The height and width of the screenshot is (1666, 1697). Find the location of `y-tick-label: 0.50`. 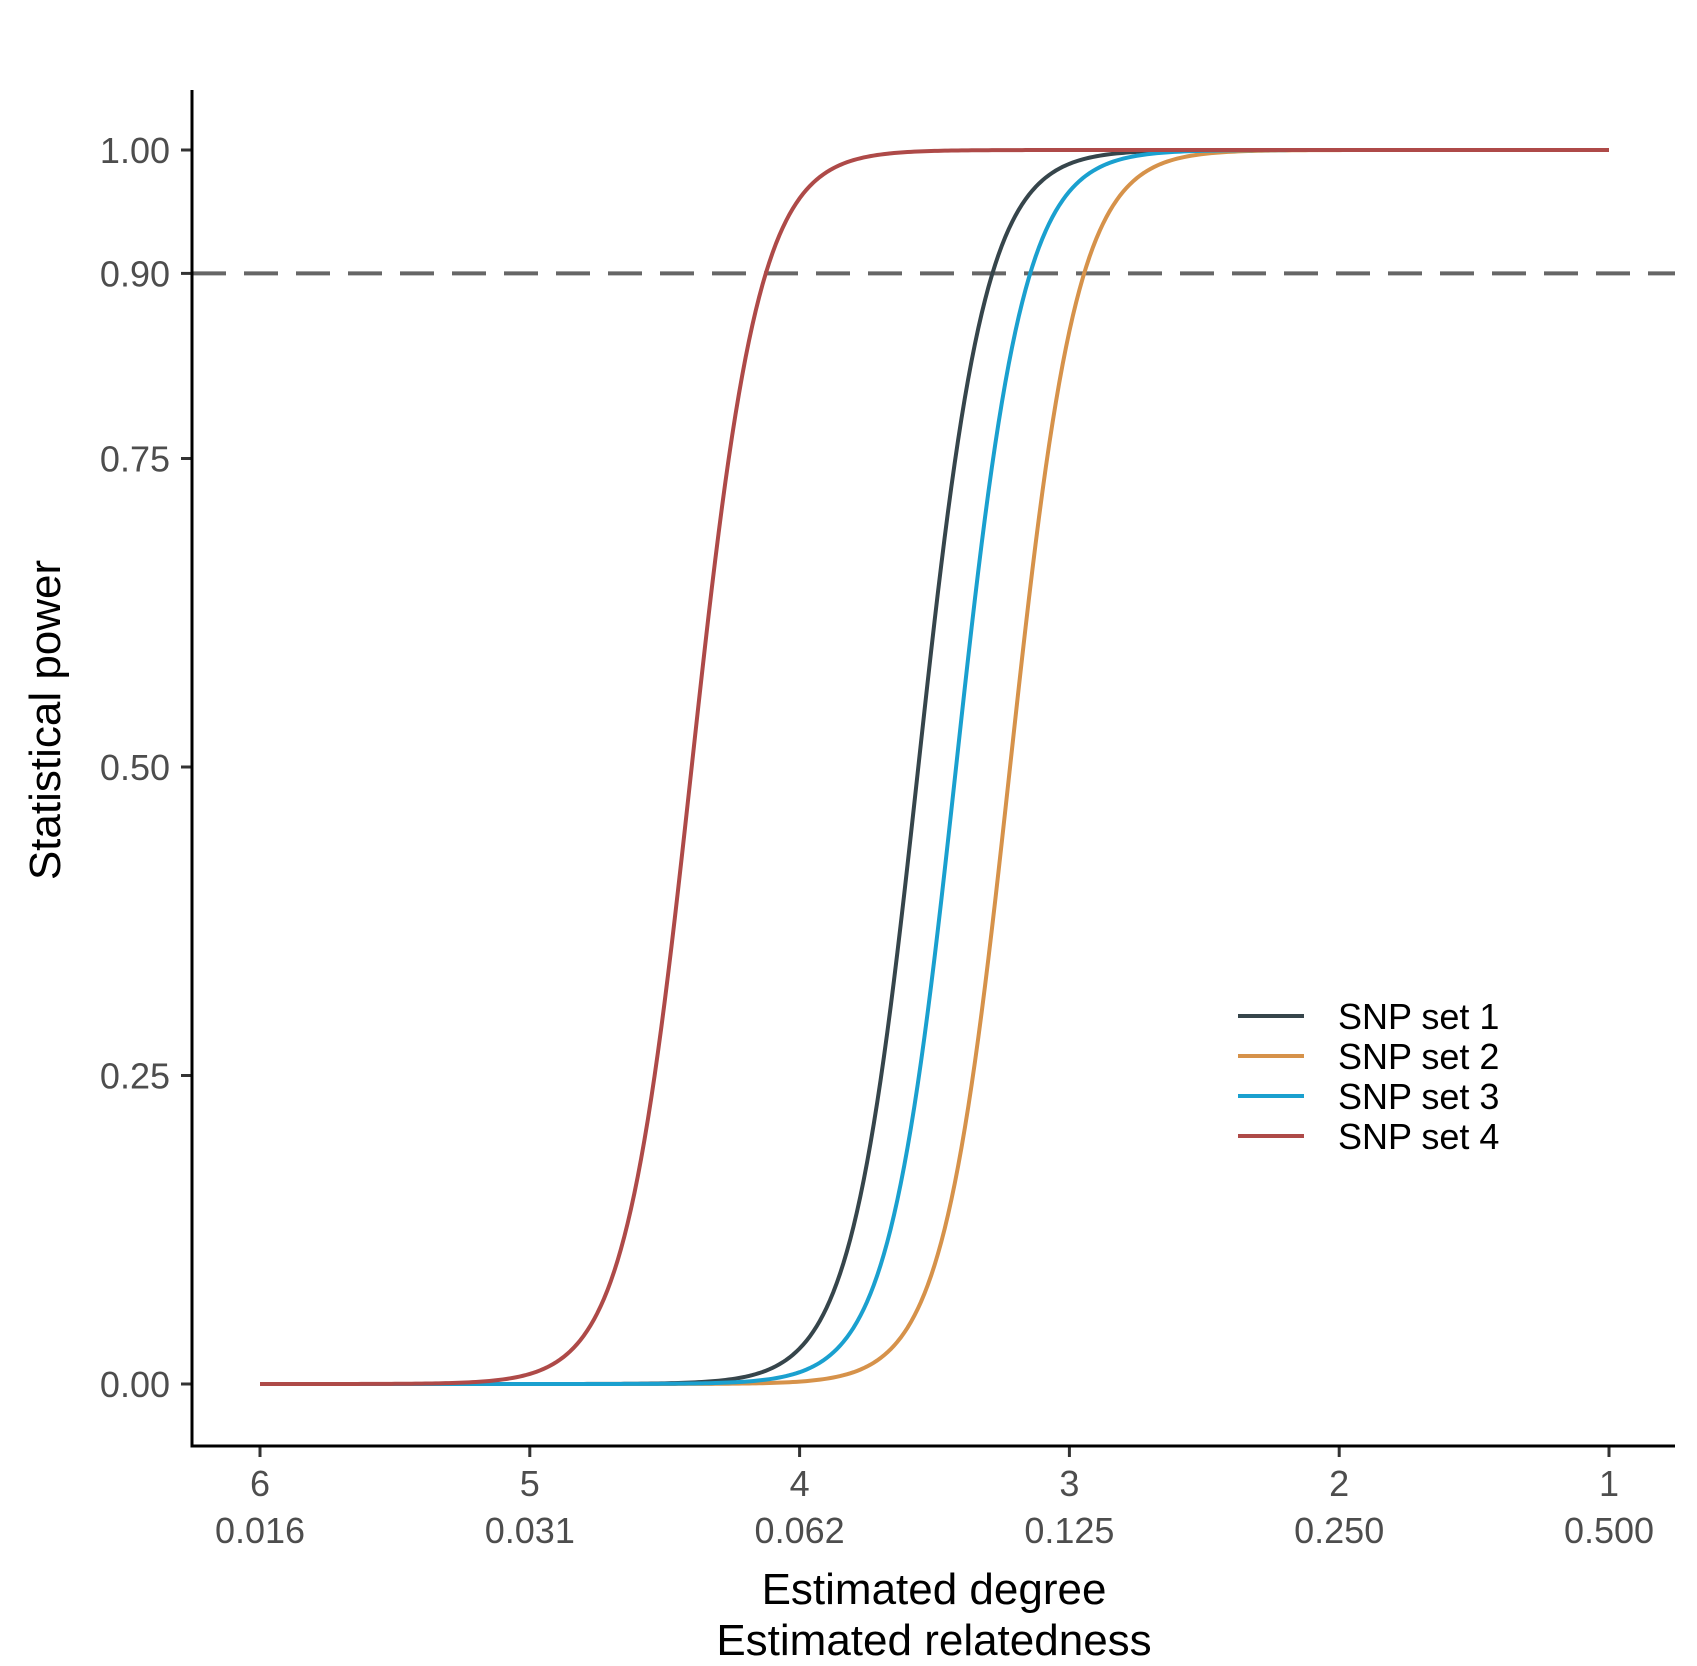

y-tick-label: 0.50 is located at coordinates (135, 767).